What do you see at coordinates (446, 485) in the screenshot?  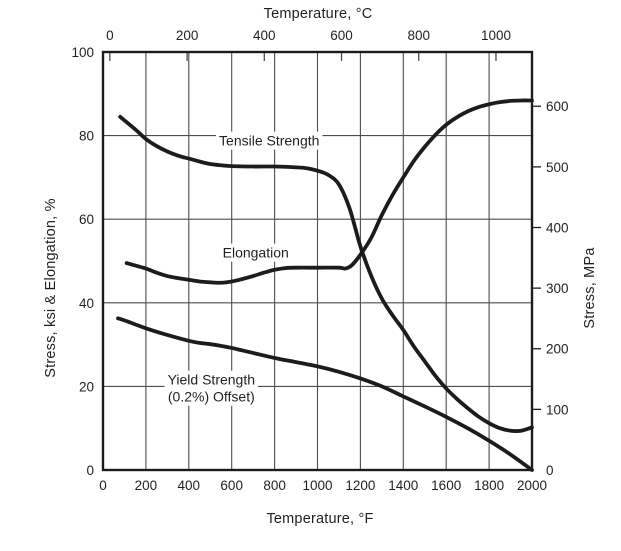 I see `fahrenheit-tick-label: 1600` at bounding box center [446, 485].